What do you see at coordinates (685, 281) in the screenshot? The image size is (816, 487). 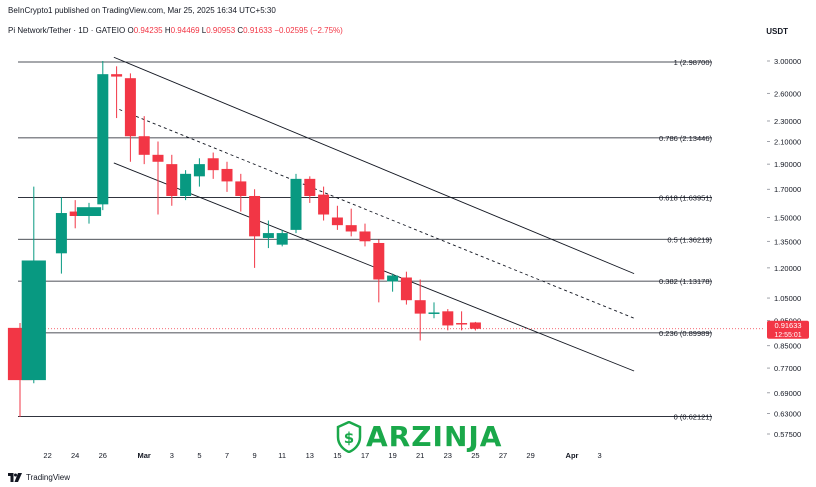 I see `fib-level-label: 0.382 (1.13178)` at bounding box center [685, 281].